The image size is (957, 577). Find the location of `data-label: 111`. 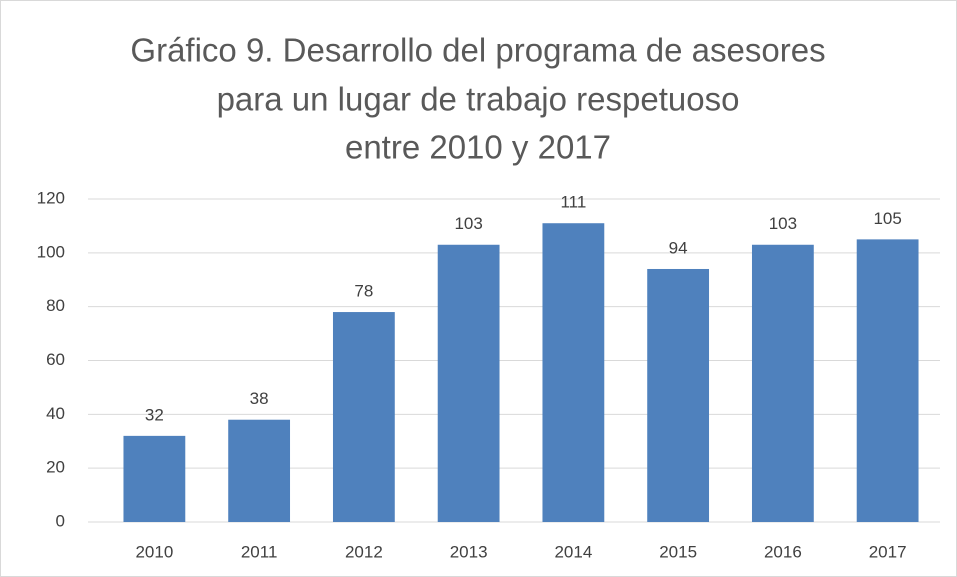

data-label: 111 is located at coordinates (573, 202).